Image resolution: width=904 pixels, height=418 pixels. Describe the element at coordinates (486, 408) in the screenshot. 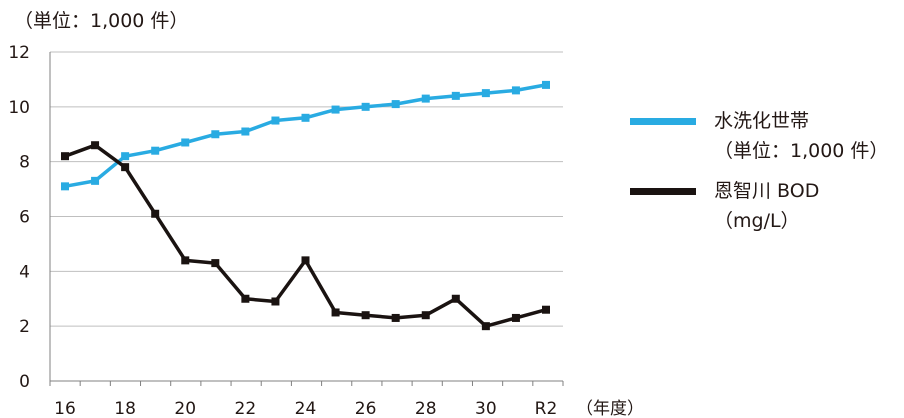

I see `x-tick-label: 30` at that location.